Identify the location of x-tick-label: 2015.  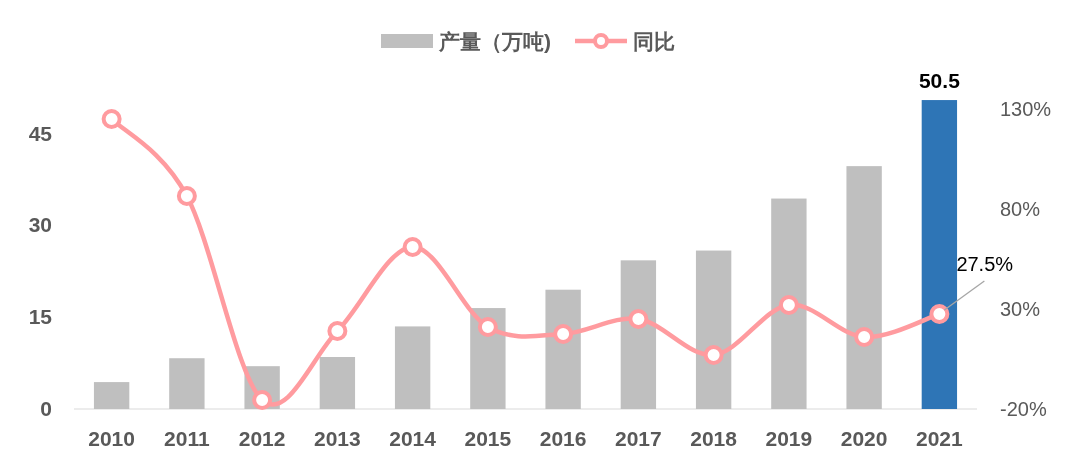
(488, 438).